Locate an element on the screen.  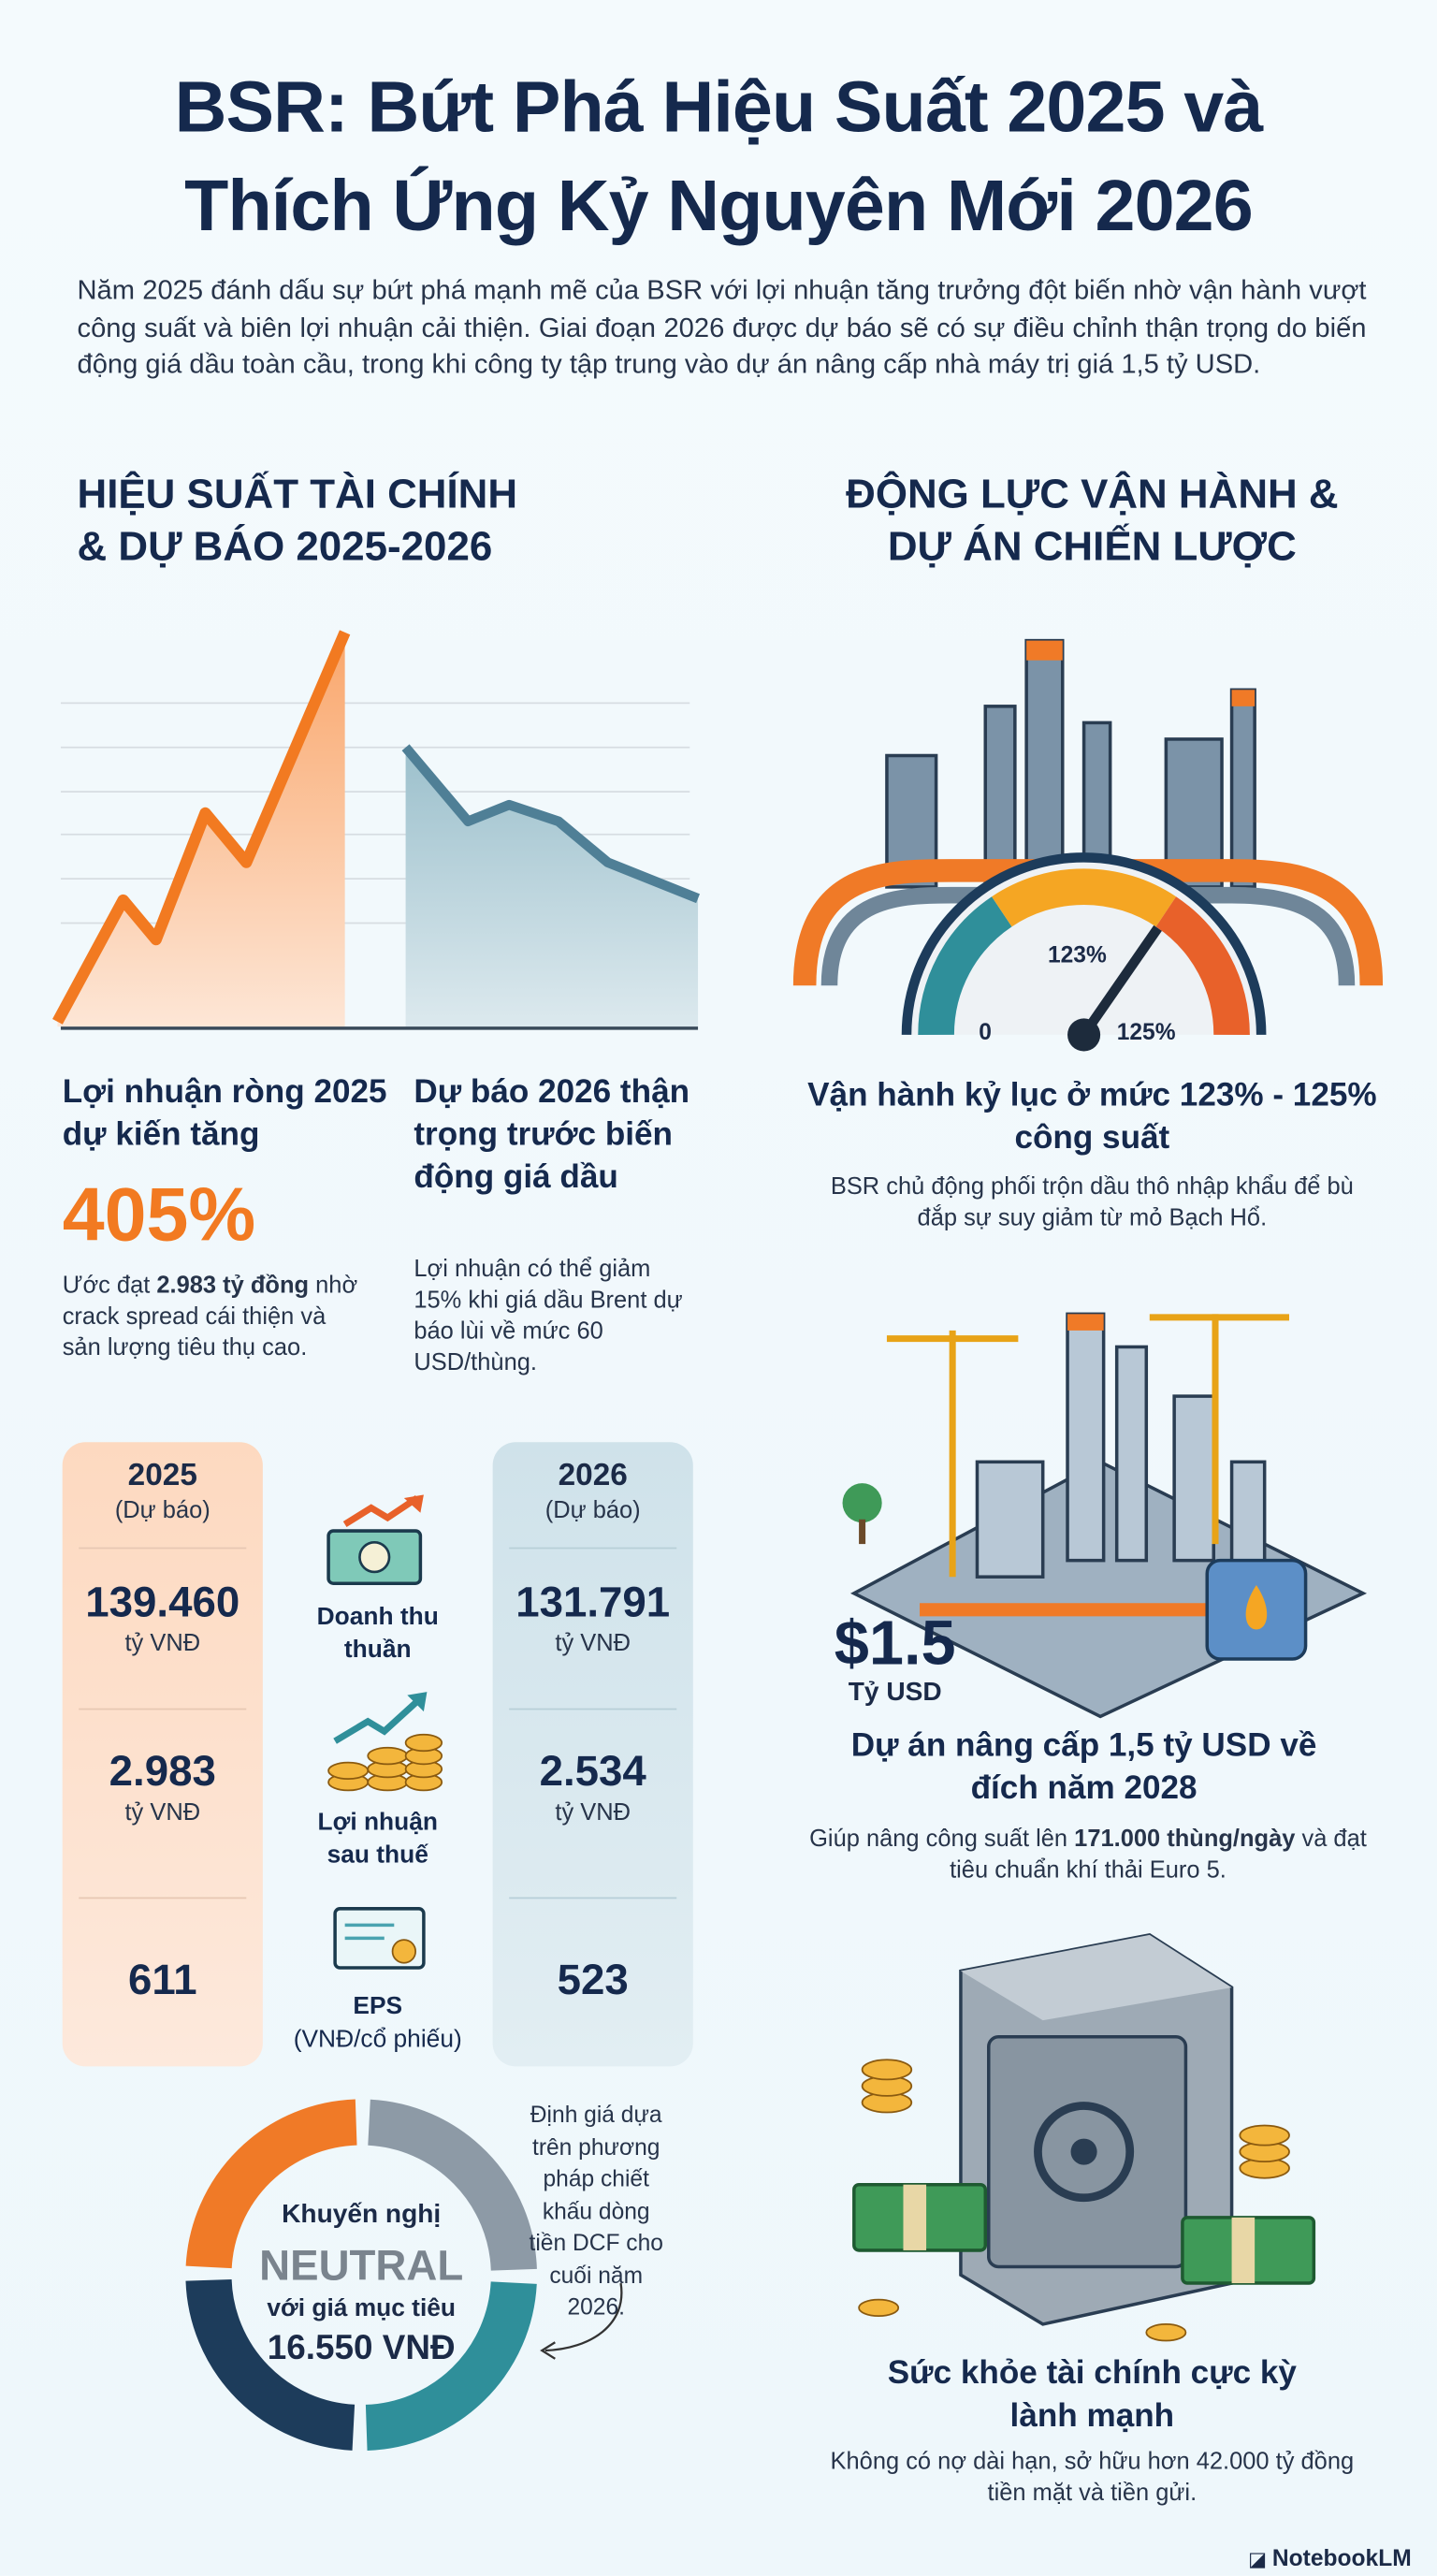
brand-text: NotebookLM is located at coordinates (1341, 2557).